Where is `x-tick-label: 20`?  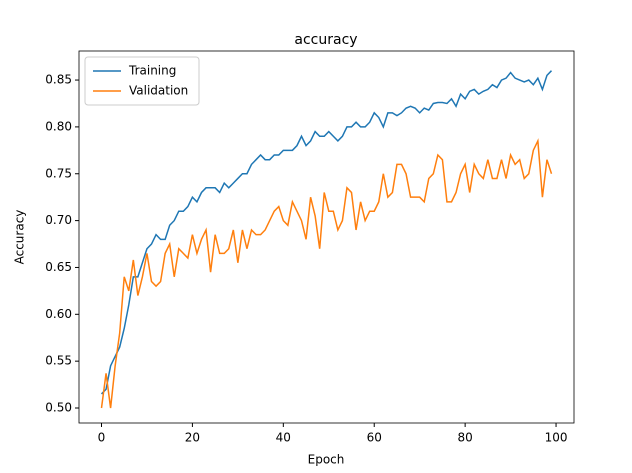
x-tick-label: 20 is located at coordinates (192, 438).